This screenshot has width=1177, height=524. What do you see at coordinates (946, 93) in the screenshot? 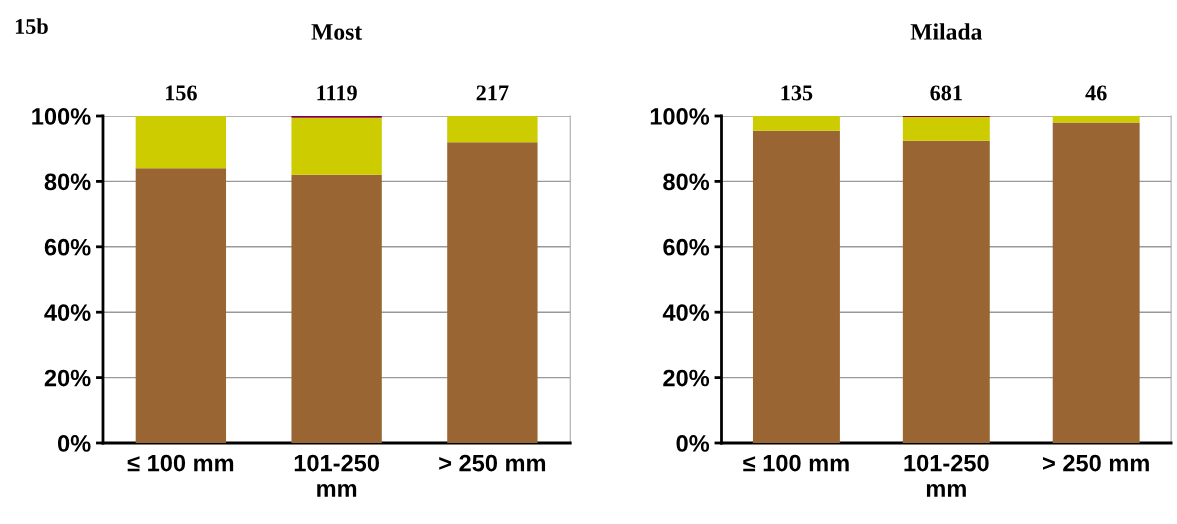
I see `annotation: 681` at bounding box center [946, 93].